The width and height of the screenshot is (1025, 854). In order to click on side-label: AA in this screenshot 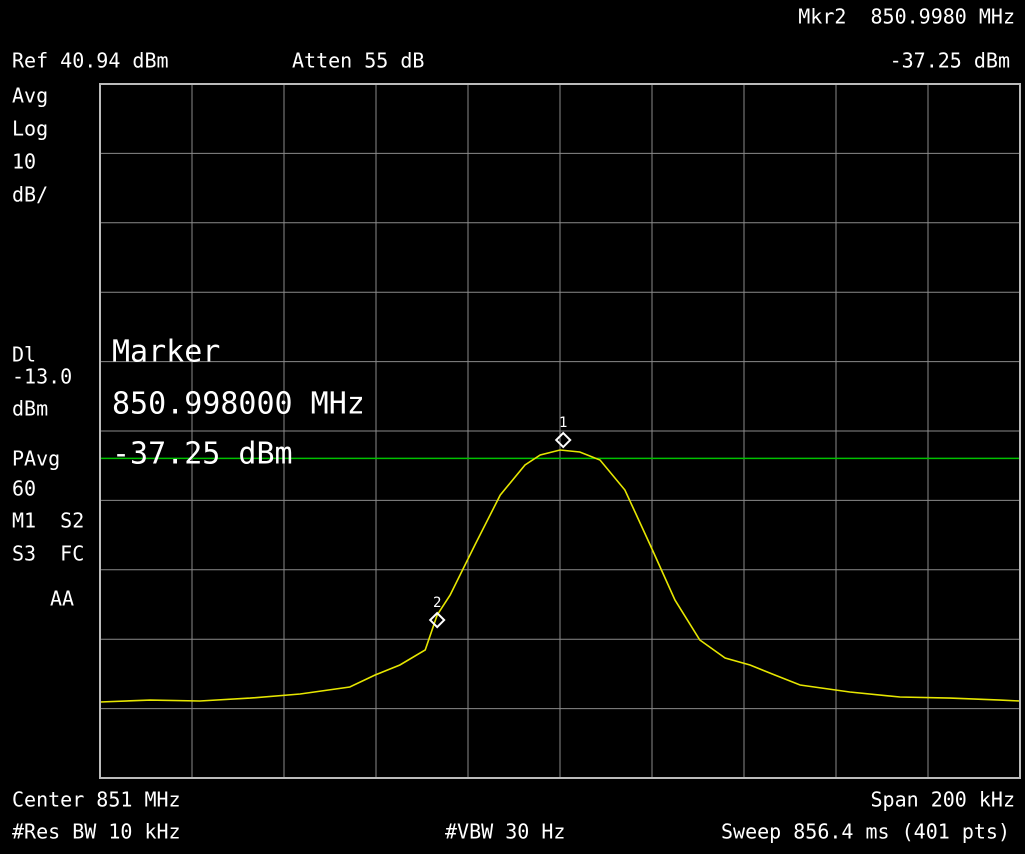, I will do `click(62, 599)`.